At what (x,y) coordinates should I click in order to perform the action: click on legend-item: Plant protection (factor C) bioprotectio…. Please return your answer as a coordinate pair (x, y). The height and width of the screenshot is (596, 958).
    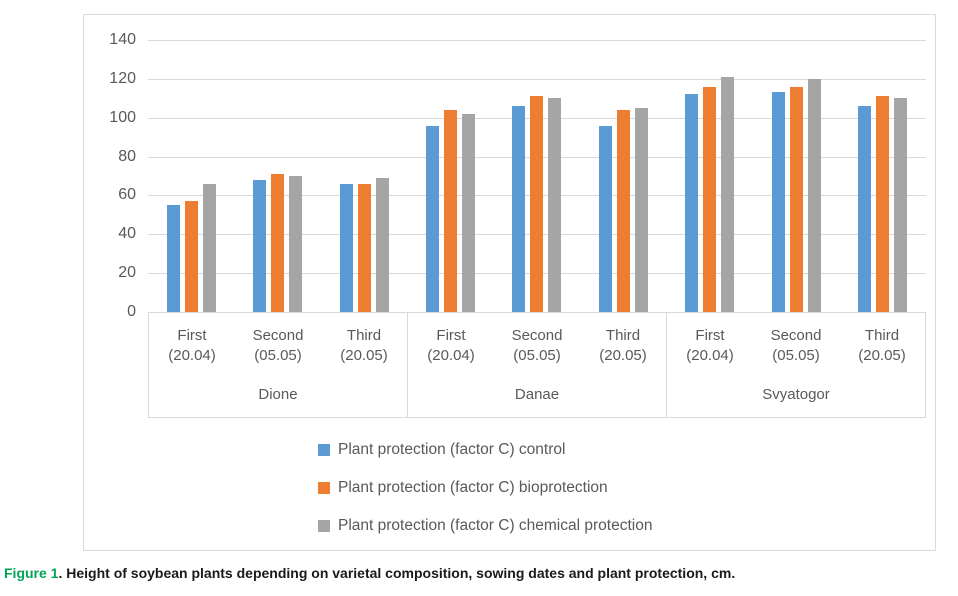
    Looking at the image, I should click on (485, 487).